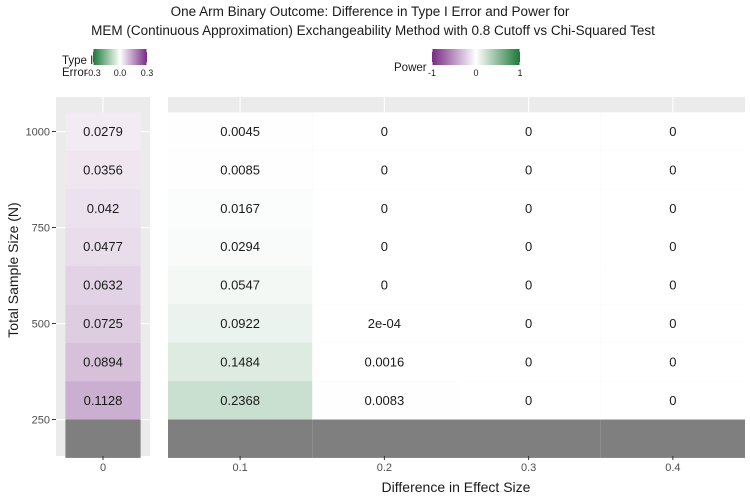  I want to click on cell-label: 0.0167, so click(240, 208).